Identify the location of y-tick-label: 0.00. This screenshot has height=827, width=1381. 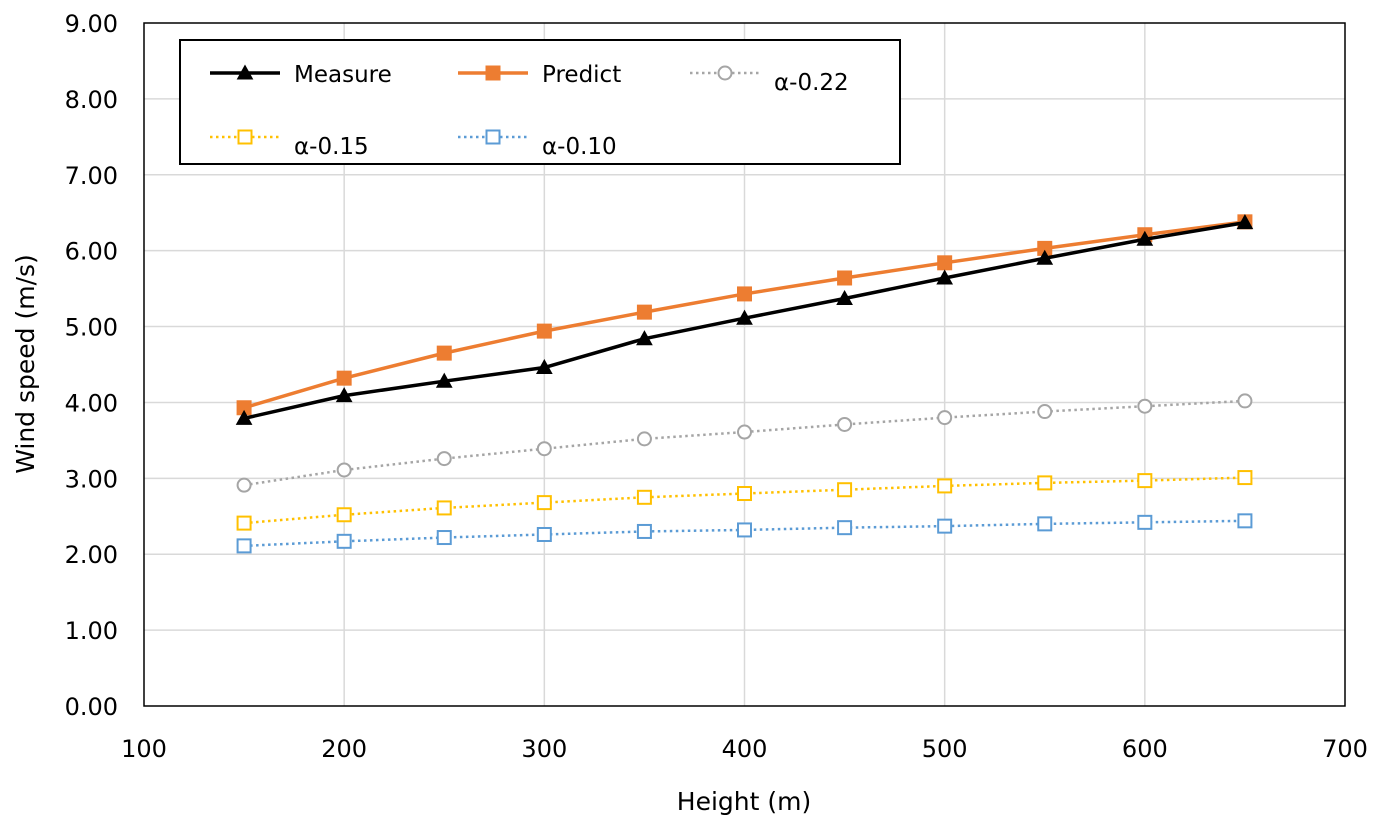
(91, 707).